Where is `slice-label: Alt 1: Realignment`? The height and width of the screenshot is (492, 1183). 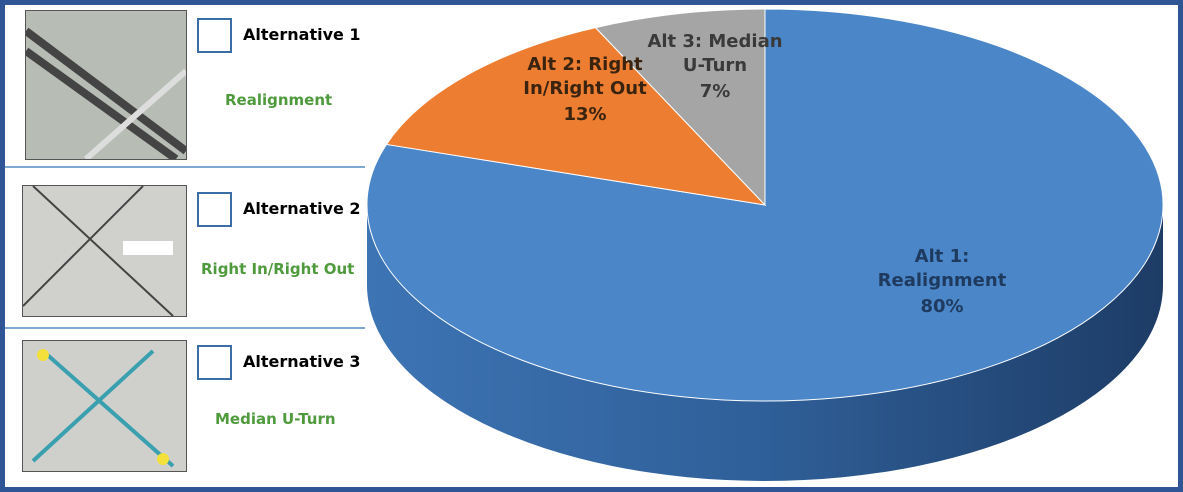
slice-label: Alt 1: Realignment is located at coordinates (942, 268).